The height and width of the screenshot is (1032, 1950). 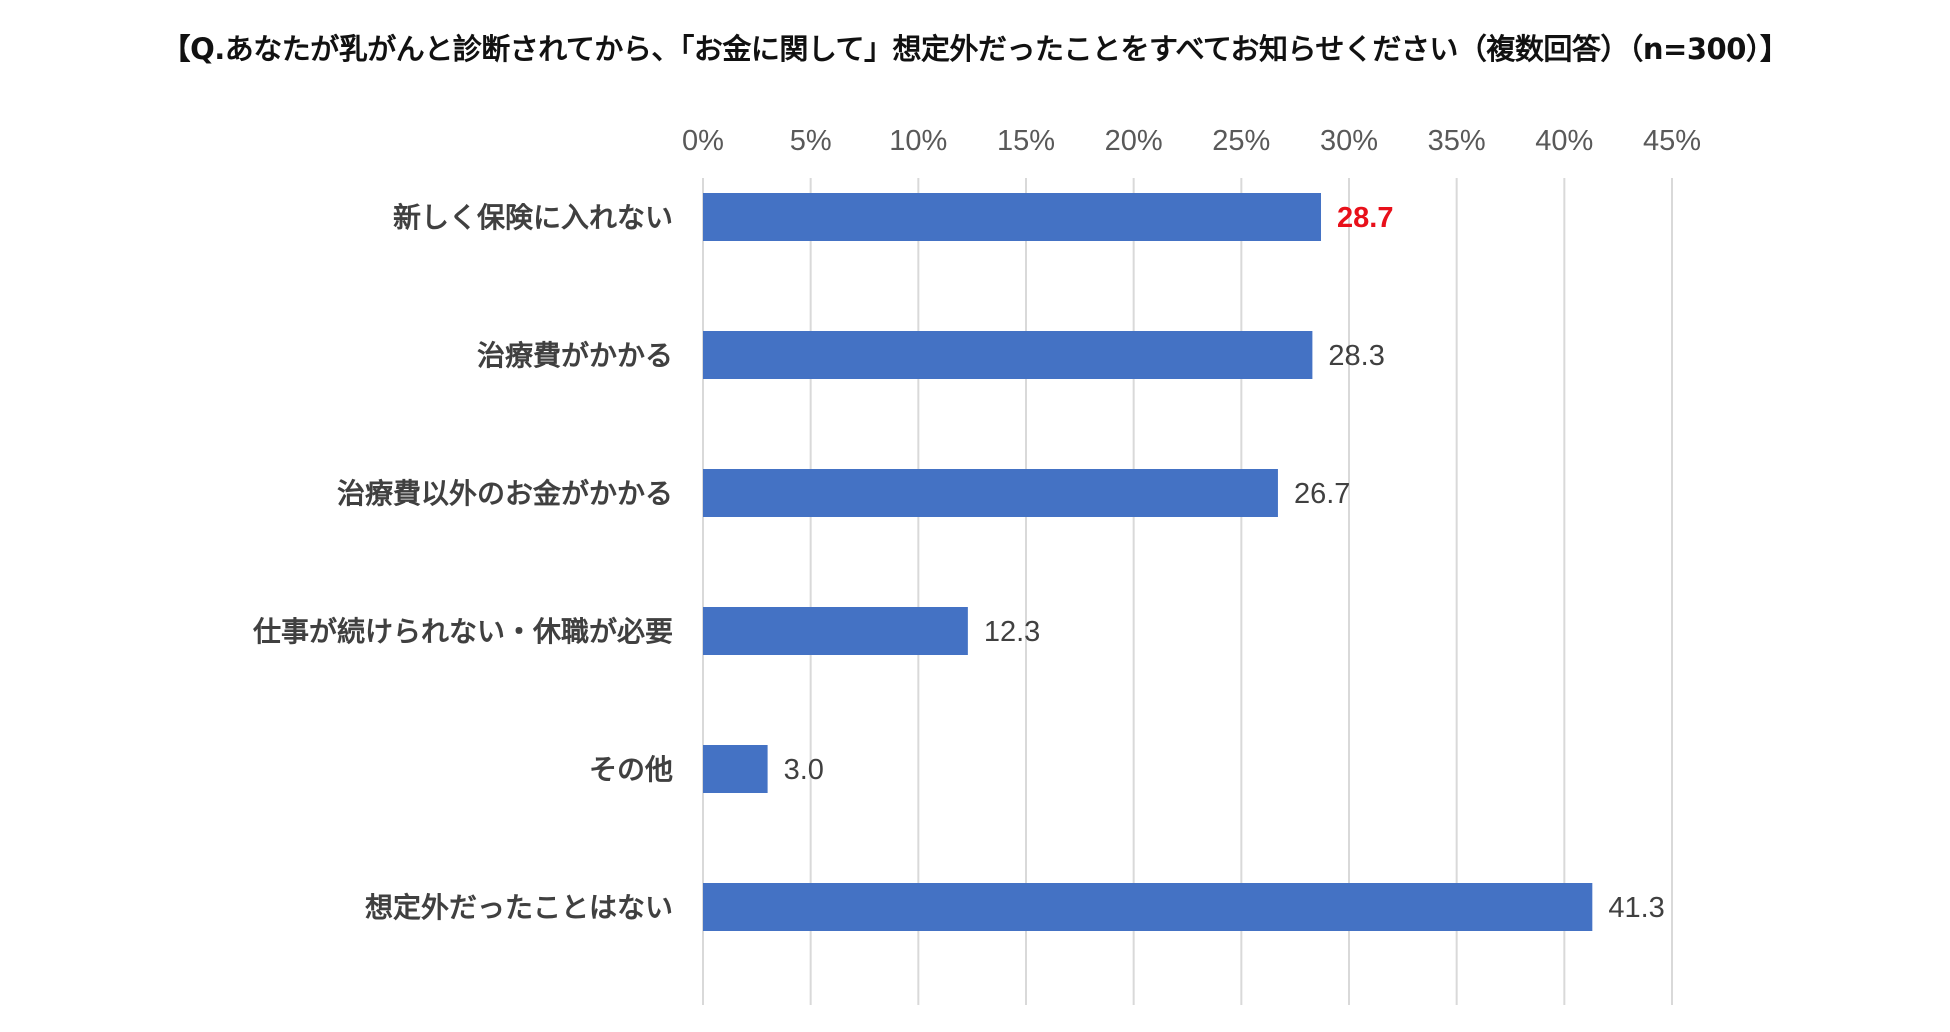 I want to click on x-tick-label: 40%, so click(x=1564, y=141).